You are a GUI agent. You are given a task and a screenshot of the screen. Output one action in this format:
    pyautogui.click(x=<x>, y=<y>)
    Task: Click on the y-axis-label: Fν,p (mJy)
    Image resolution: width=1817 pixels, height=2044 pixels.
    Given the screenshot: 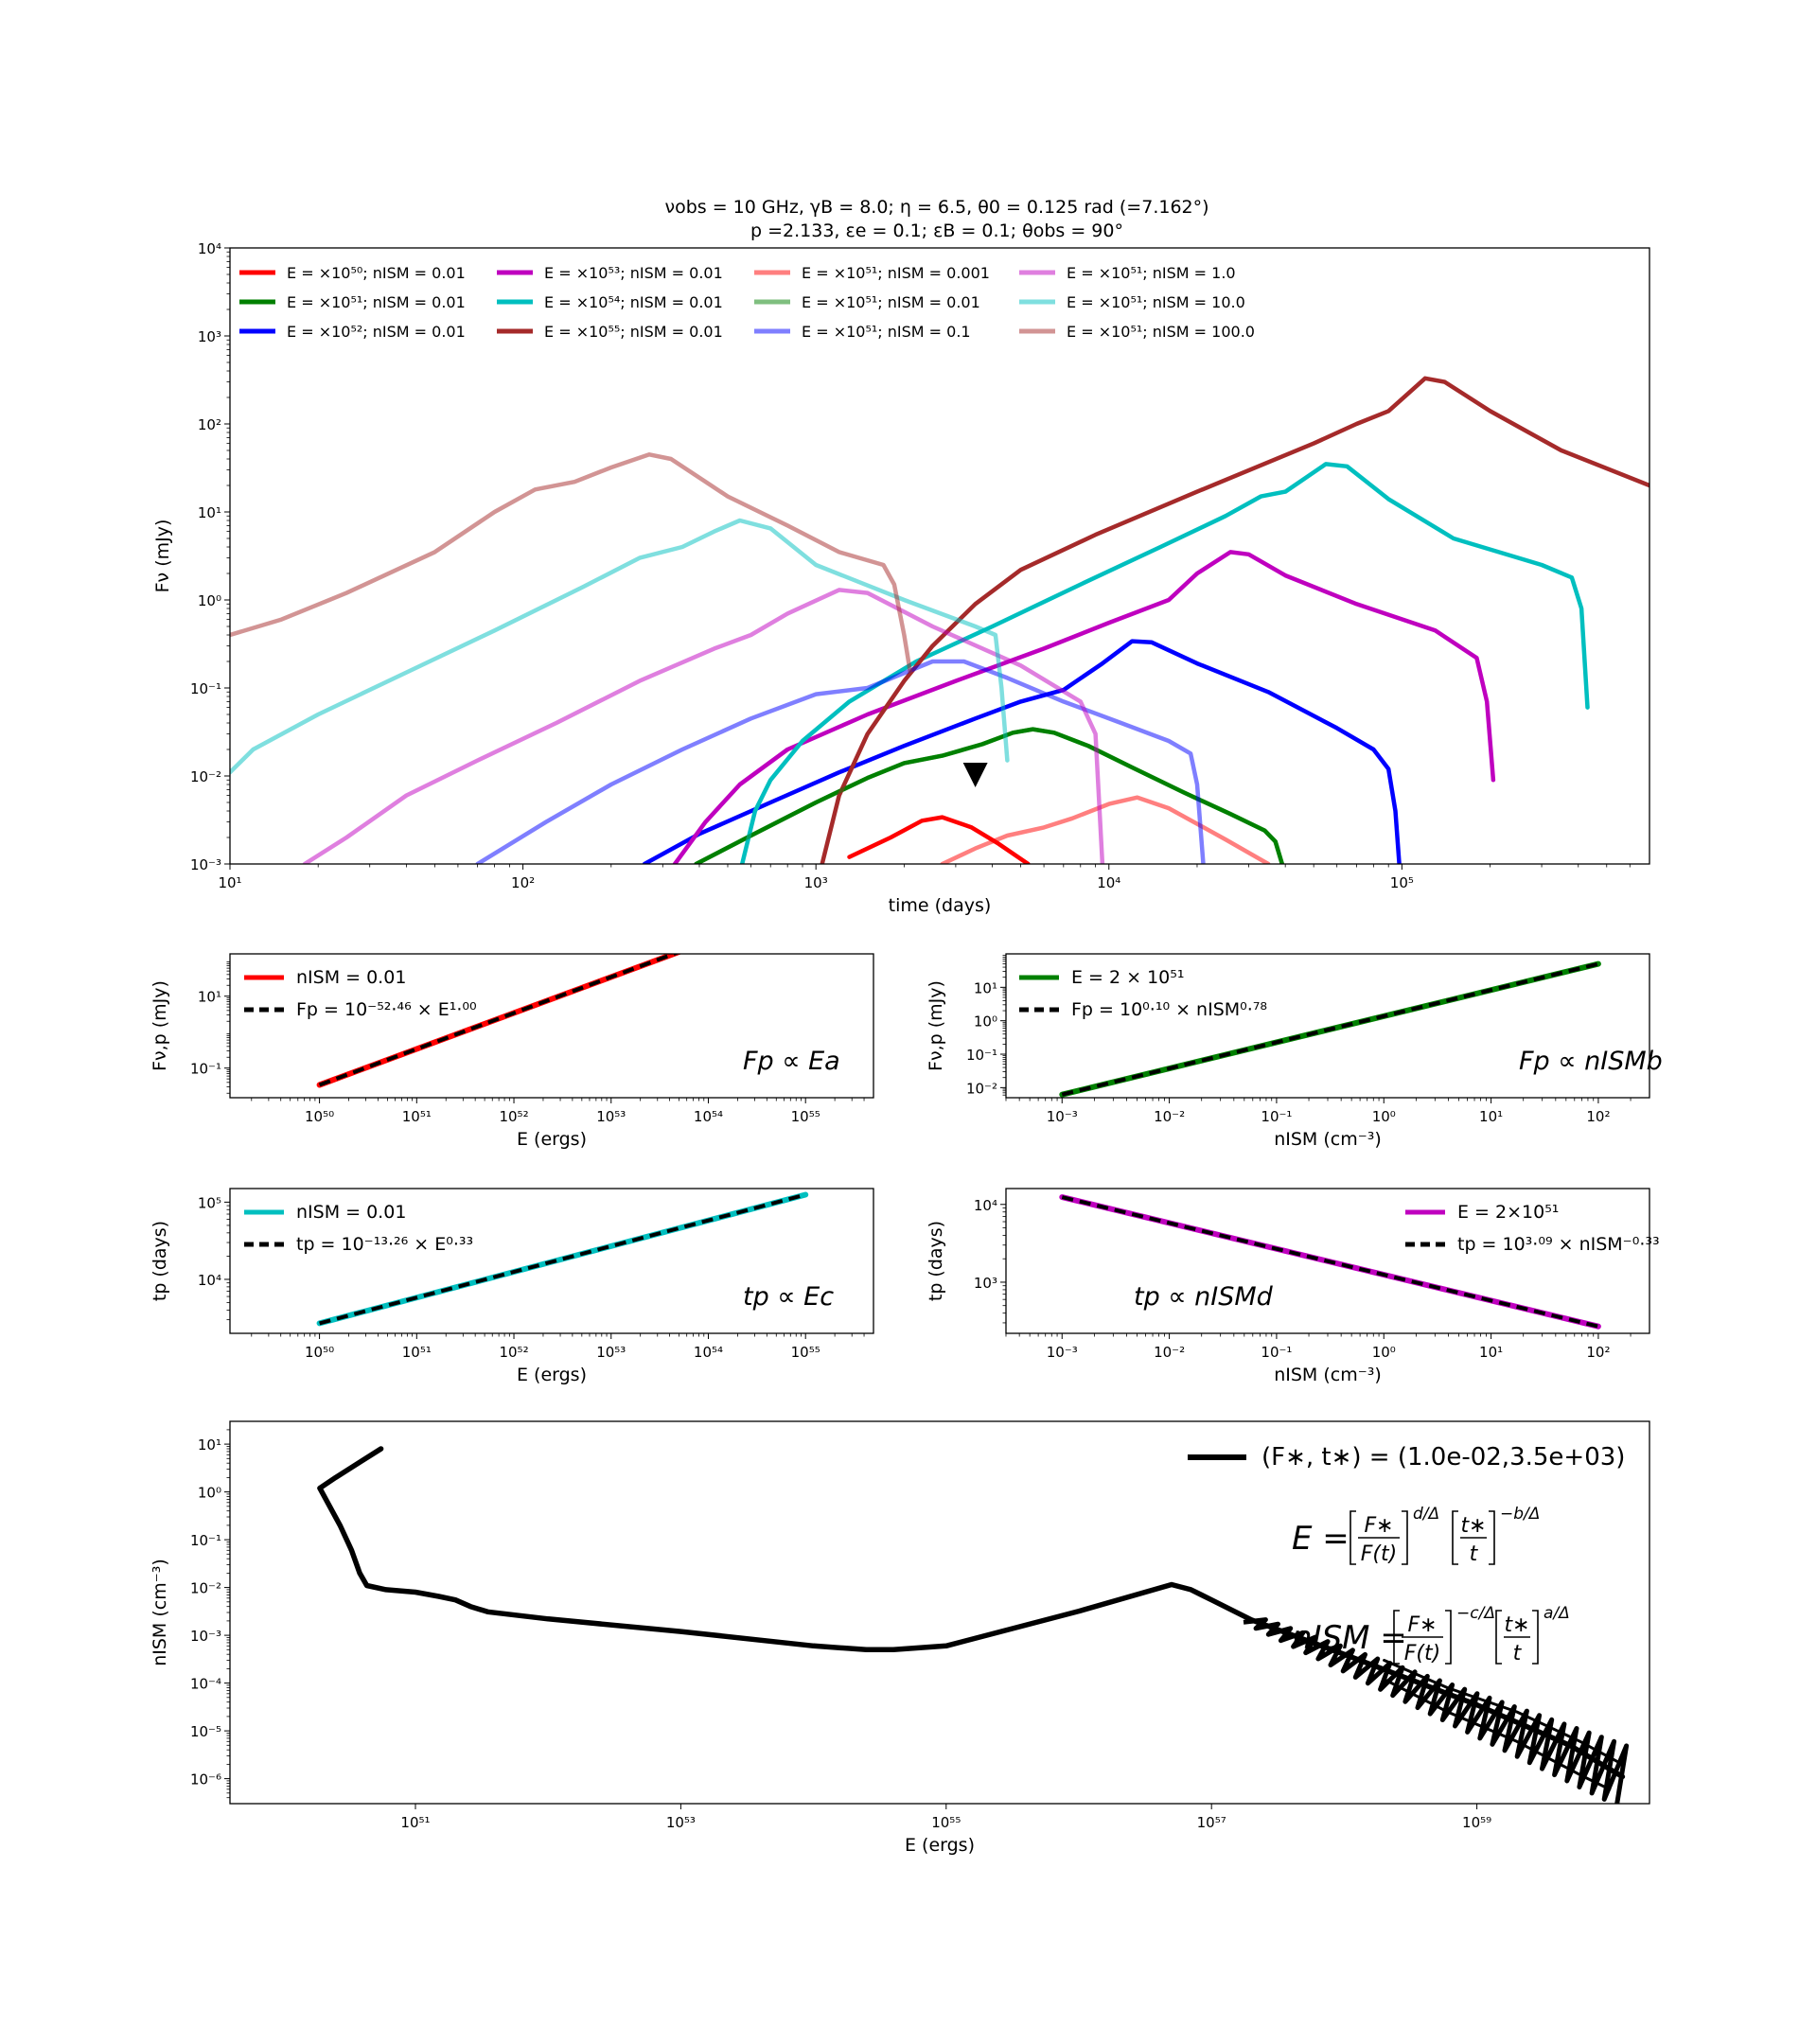 What is the action you would take?
    pyautogui.click(x=160, y=1025)
    